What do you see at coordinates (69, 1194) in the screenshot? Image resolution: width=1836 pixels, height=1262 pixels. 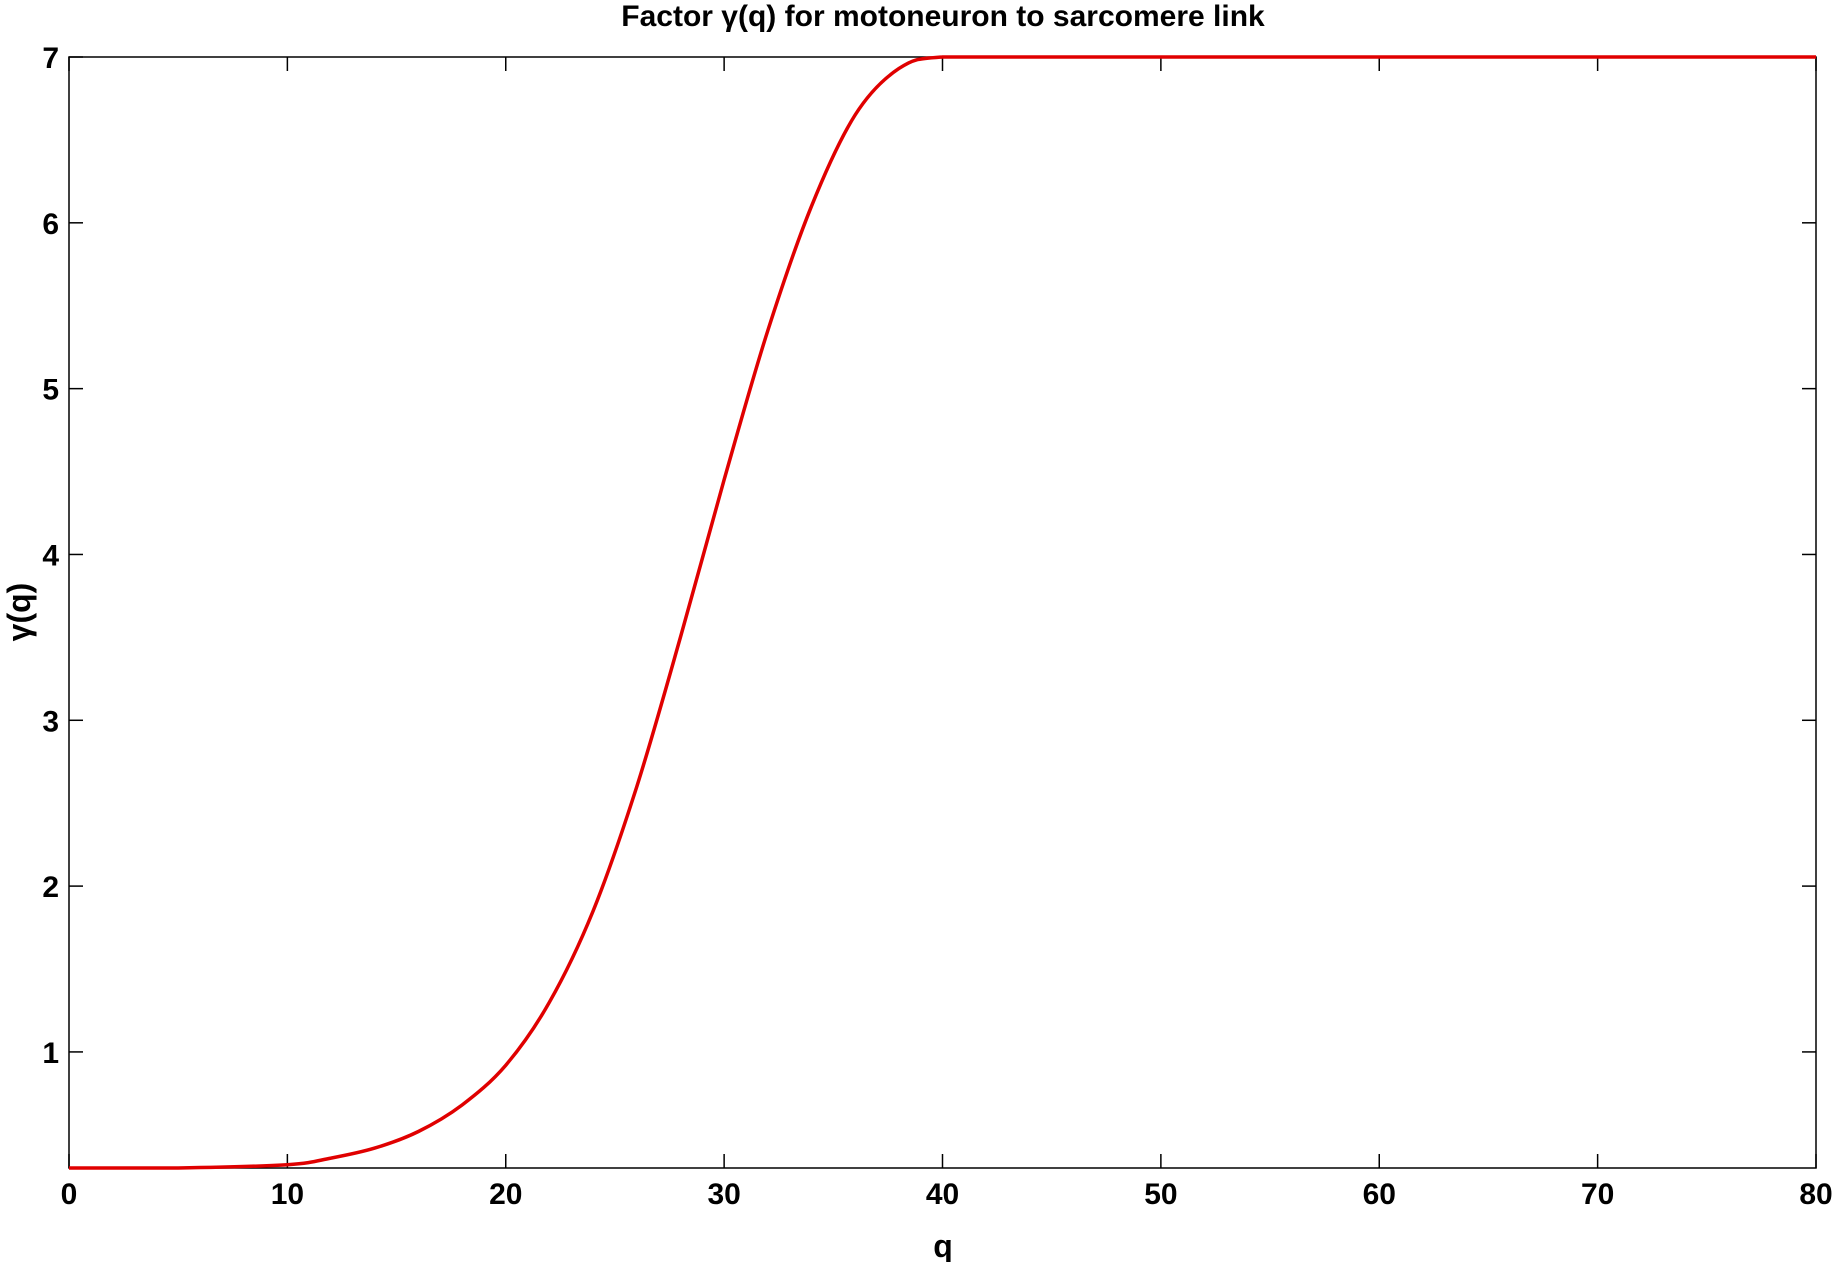 I see `x-tick-label: 0` at bounding box center [69, 1194].